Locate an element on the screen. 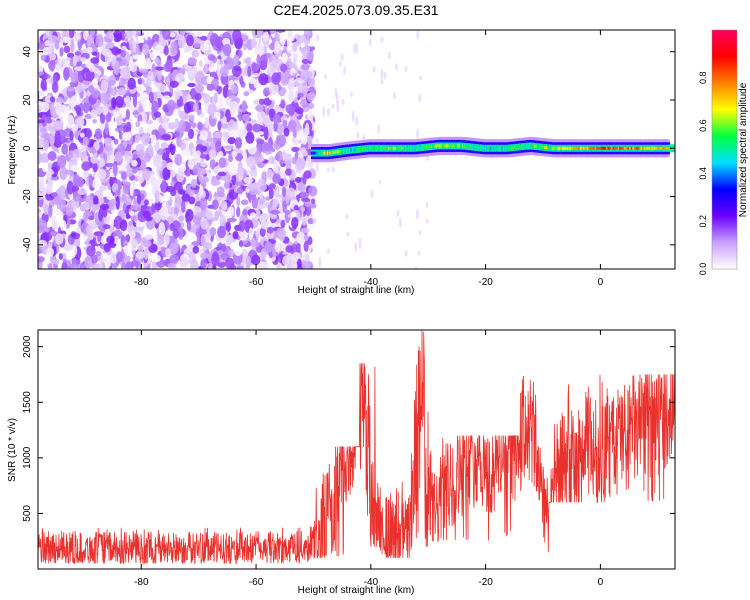 This screenshot has height=600, width=750. x-tick-label: -20 is located at coordinates (485, 282).